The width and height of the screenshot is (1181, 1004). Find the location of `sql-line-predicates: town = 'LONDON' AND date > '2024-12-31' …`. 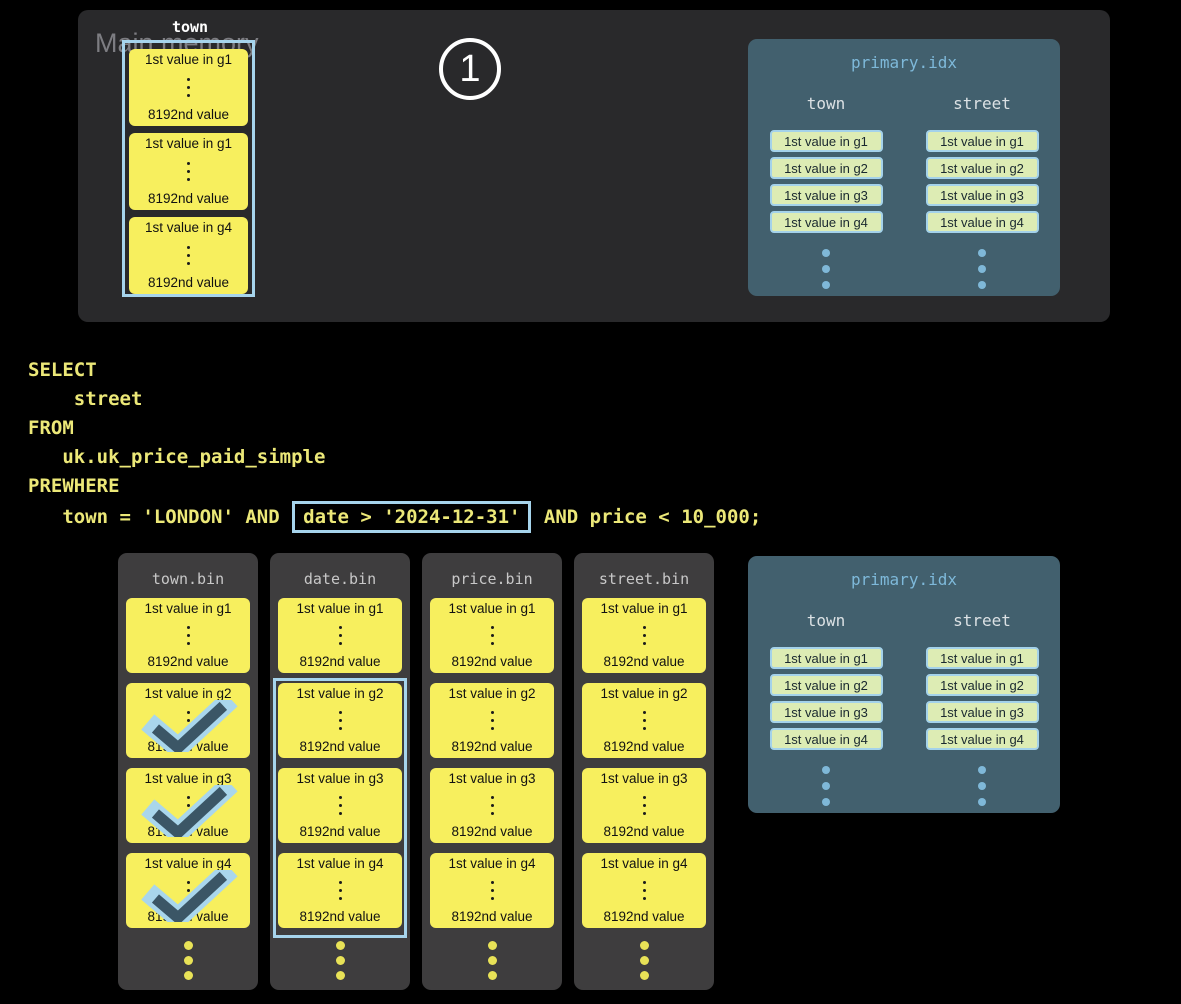

sql-line-predicates: town = 'LONDON' AND date > '2024-12-31' … is located at coordinates (394, 517).